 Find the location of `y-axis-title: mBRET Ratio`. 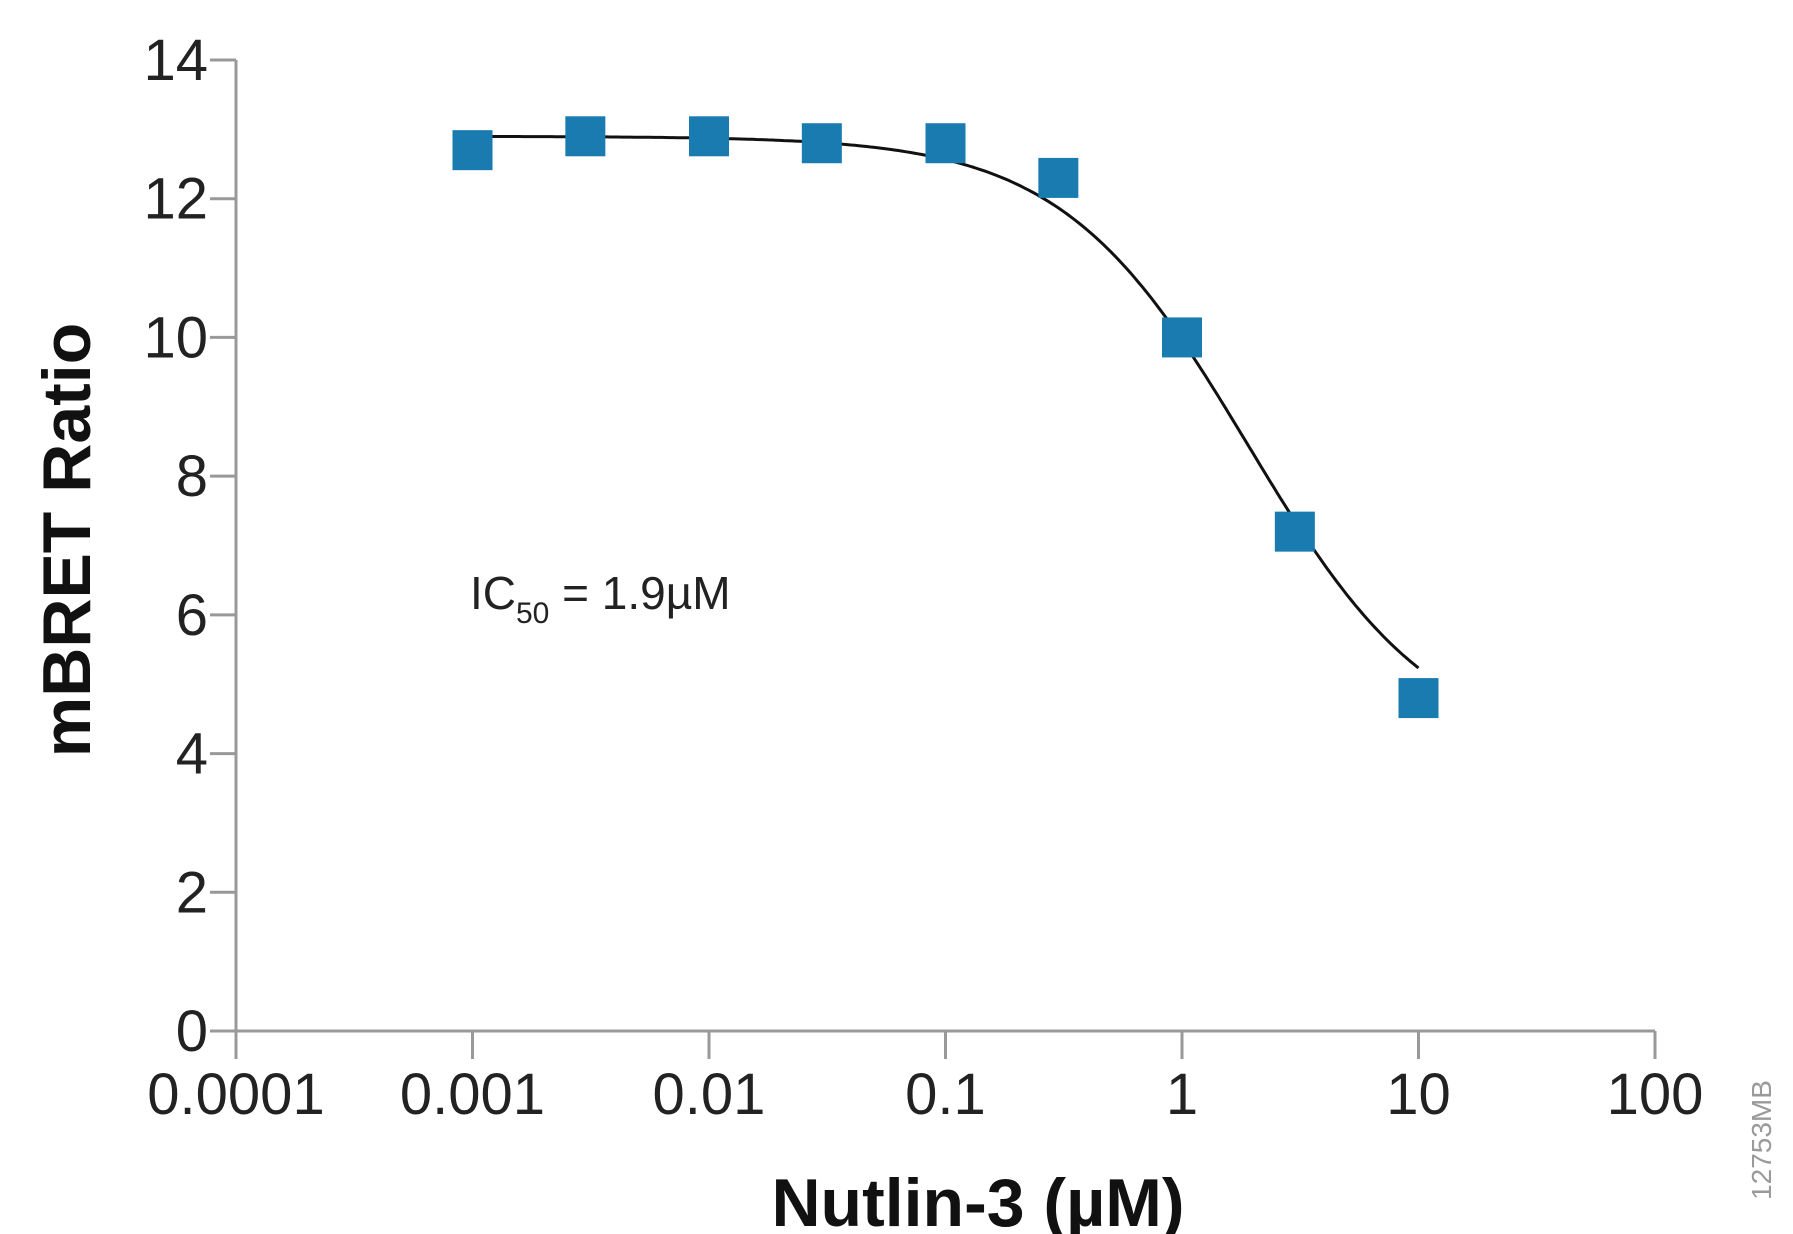

y-axis-title: mBRET Ratio is located at coordinates (67, 540).